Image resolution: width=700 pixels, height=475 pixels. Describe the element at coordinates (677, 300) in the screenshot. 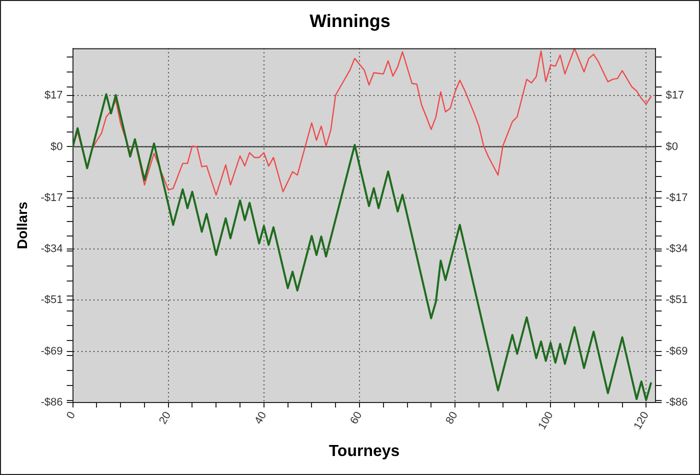

I see `y2-tick-label: -$51` at that location.